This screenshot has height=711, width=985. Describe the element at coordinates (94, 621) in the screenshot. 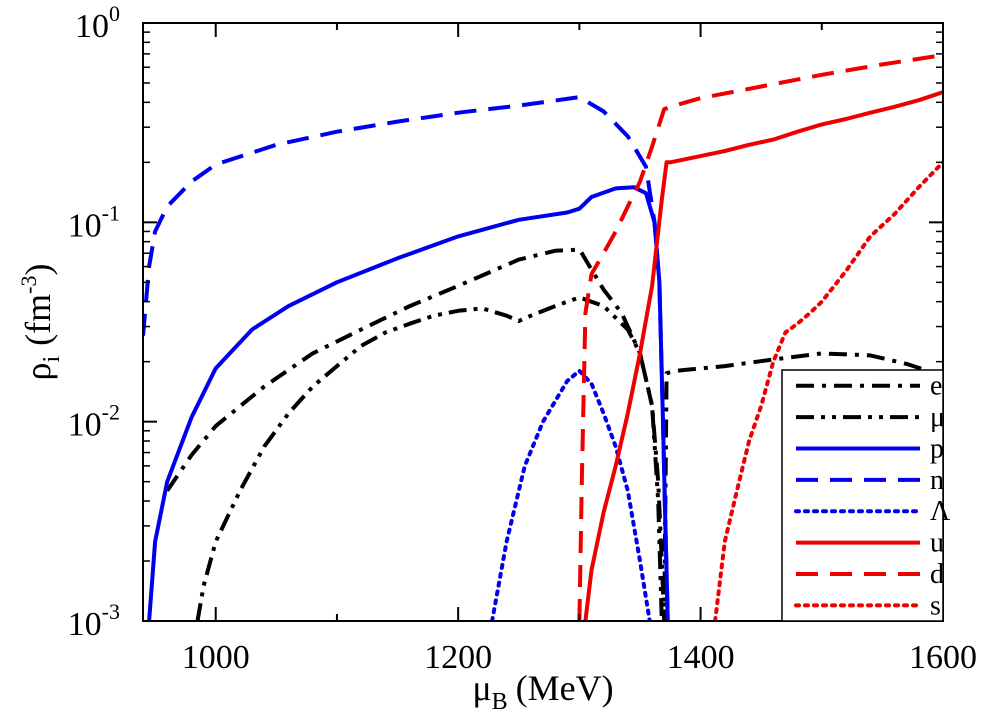

I see `y-tick-label: 10⁻³` at that location.